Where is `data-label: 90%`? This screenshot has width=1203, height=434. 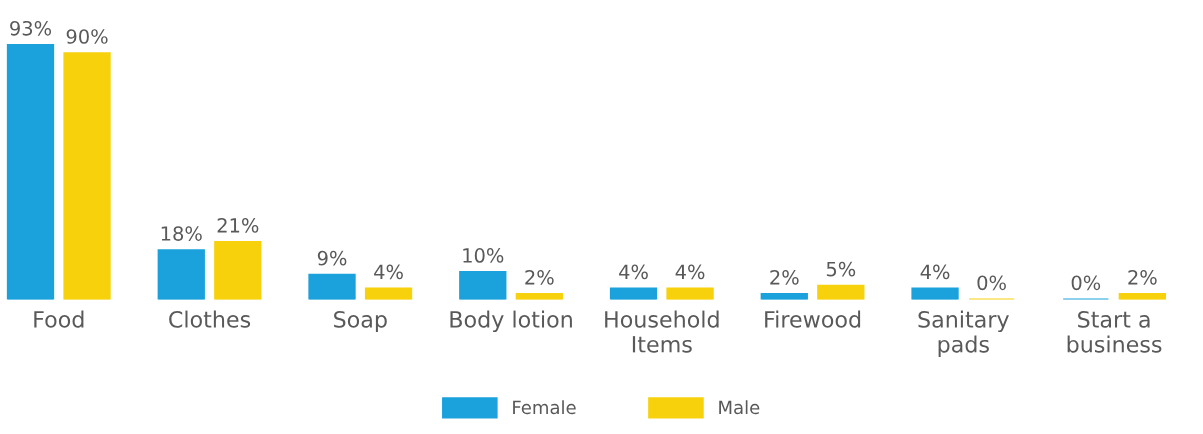
data-label: 90% is located at coordinates (87, 36).